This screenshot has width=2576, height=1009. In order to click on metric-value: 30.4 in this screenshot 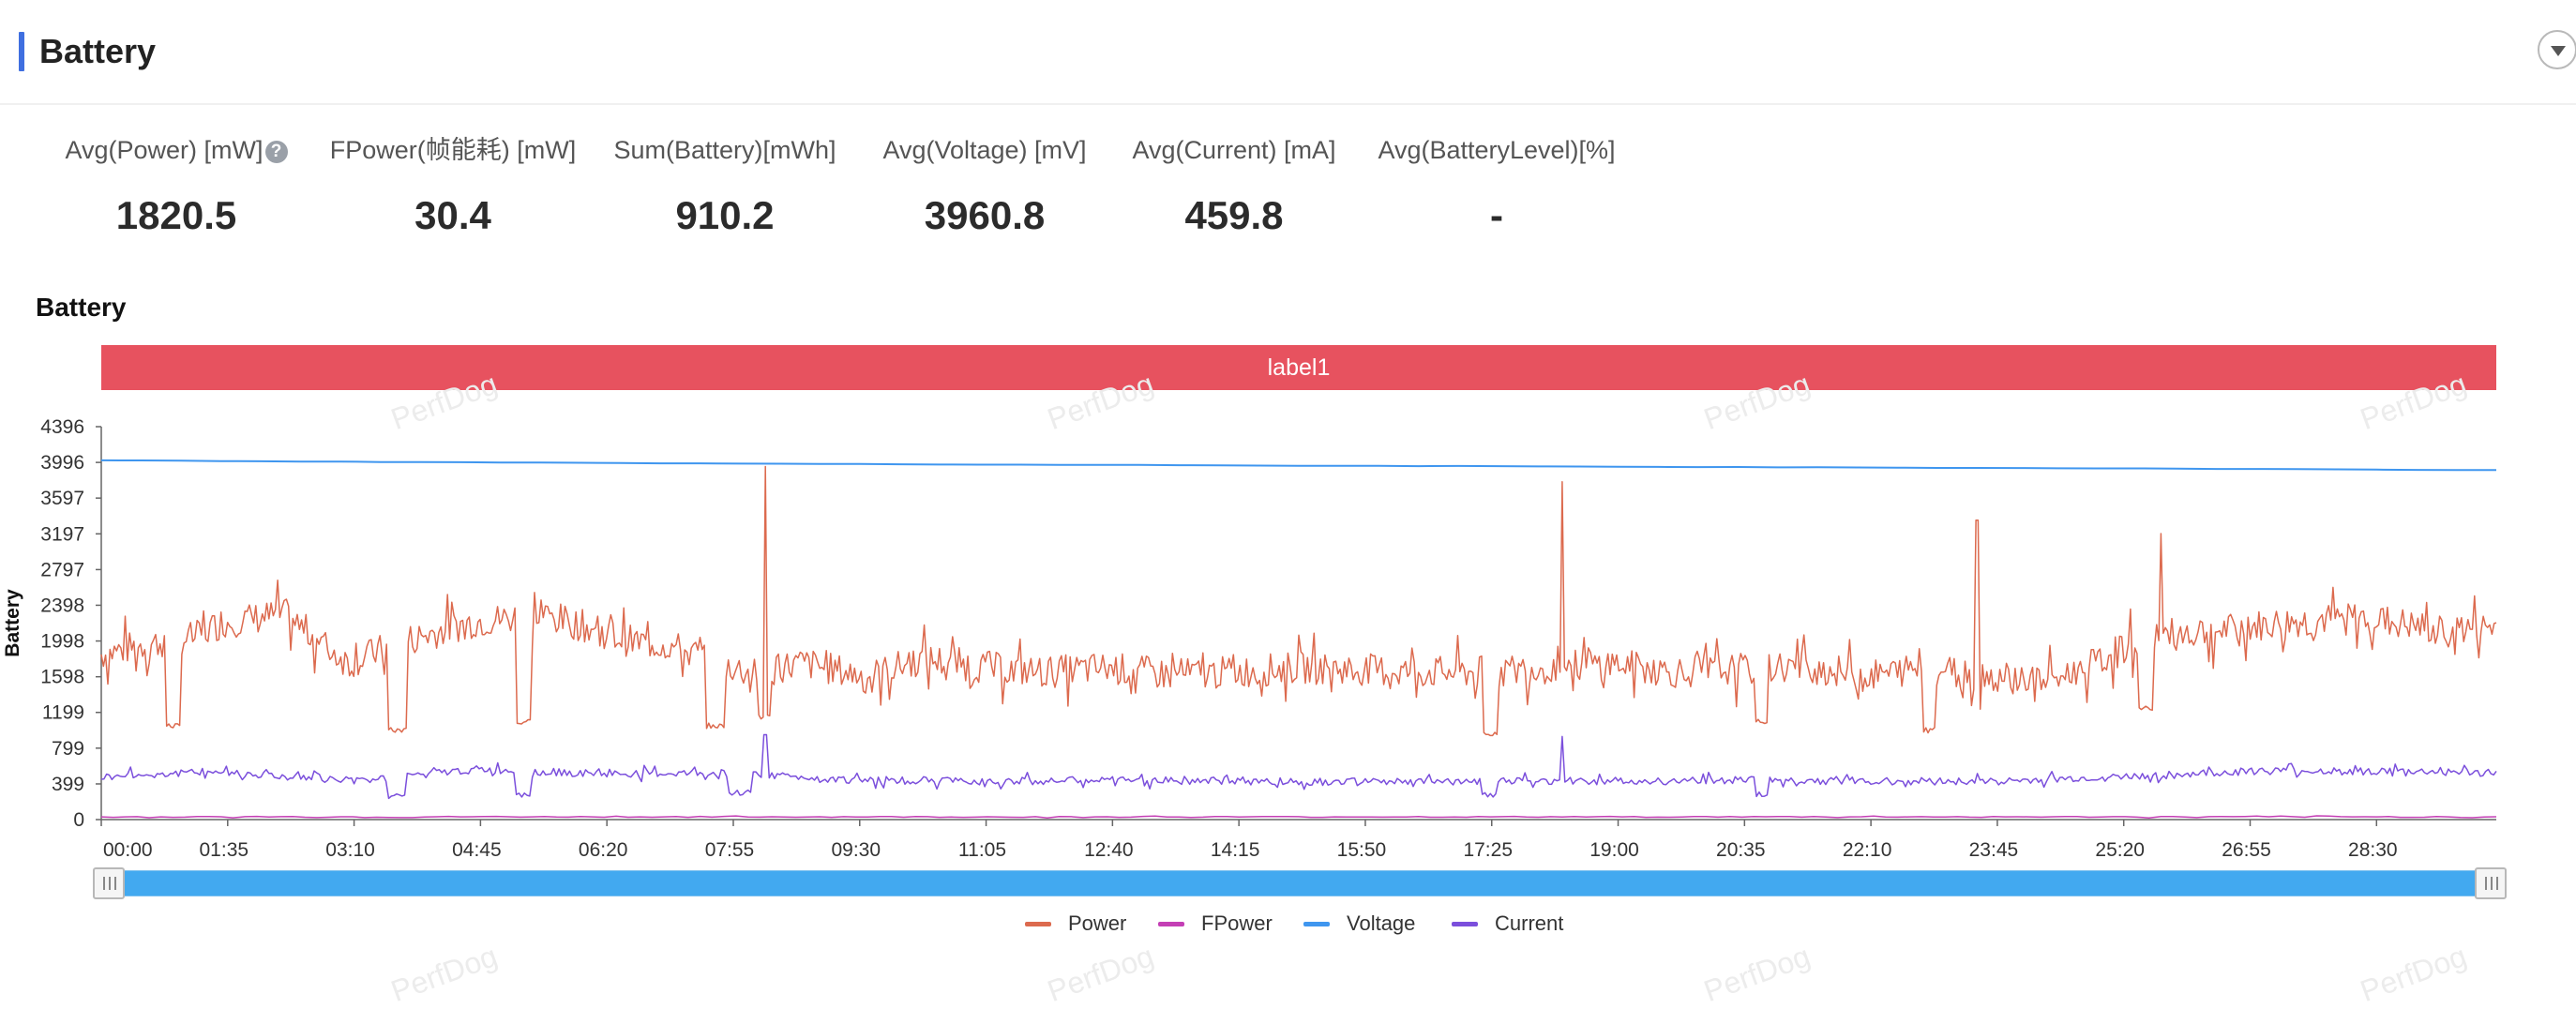, I will do `click(452, 215)`.